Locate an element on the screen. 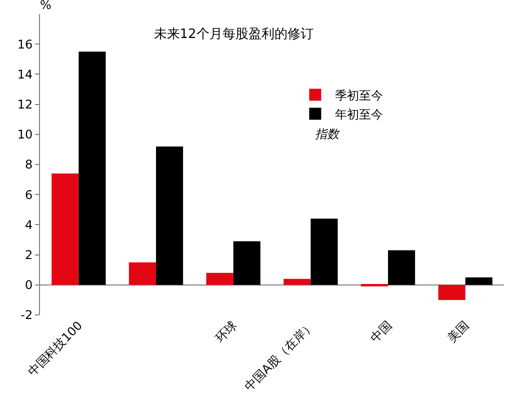 This screenshot has width=519, height=410. y-tick-label: 8 is located at coordinates (28, 165).